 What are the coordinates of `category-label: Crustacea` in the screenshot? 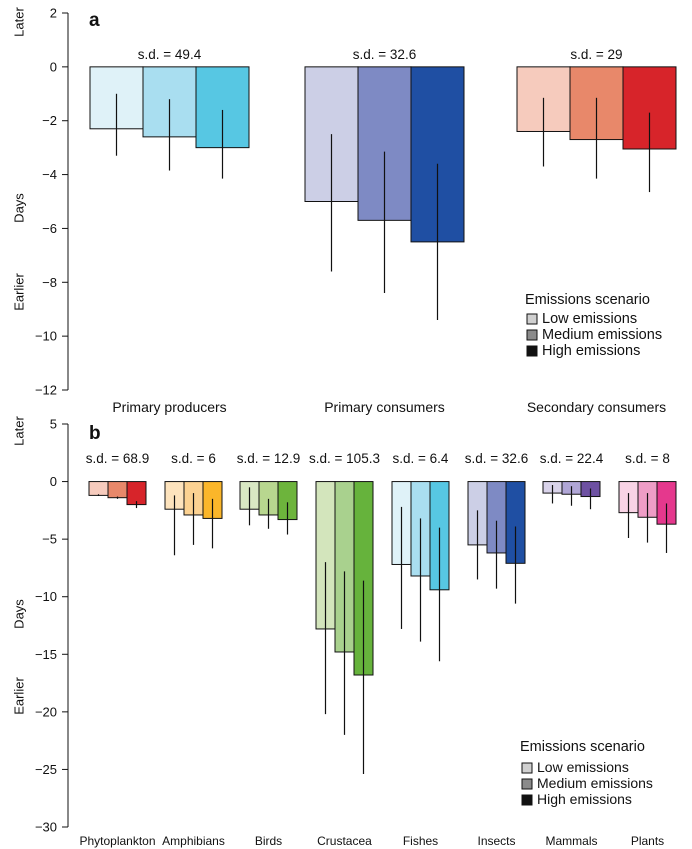 It's located at (344, 841).